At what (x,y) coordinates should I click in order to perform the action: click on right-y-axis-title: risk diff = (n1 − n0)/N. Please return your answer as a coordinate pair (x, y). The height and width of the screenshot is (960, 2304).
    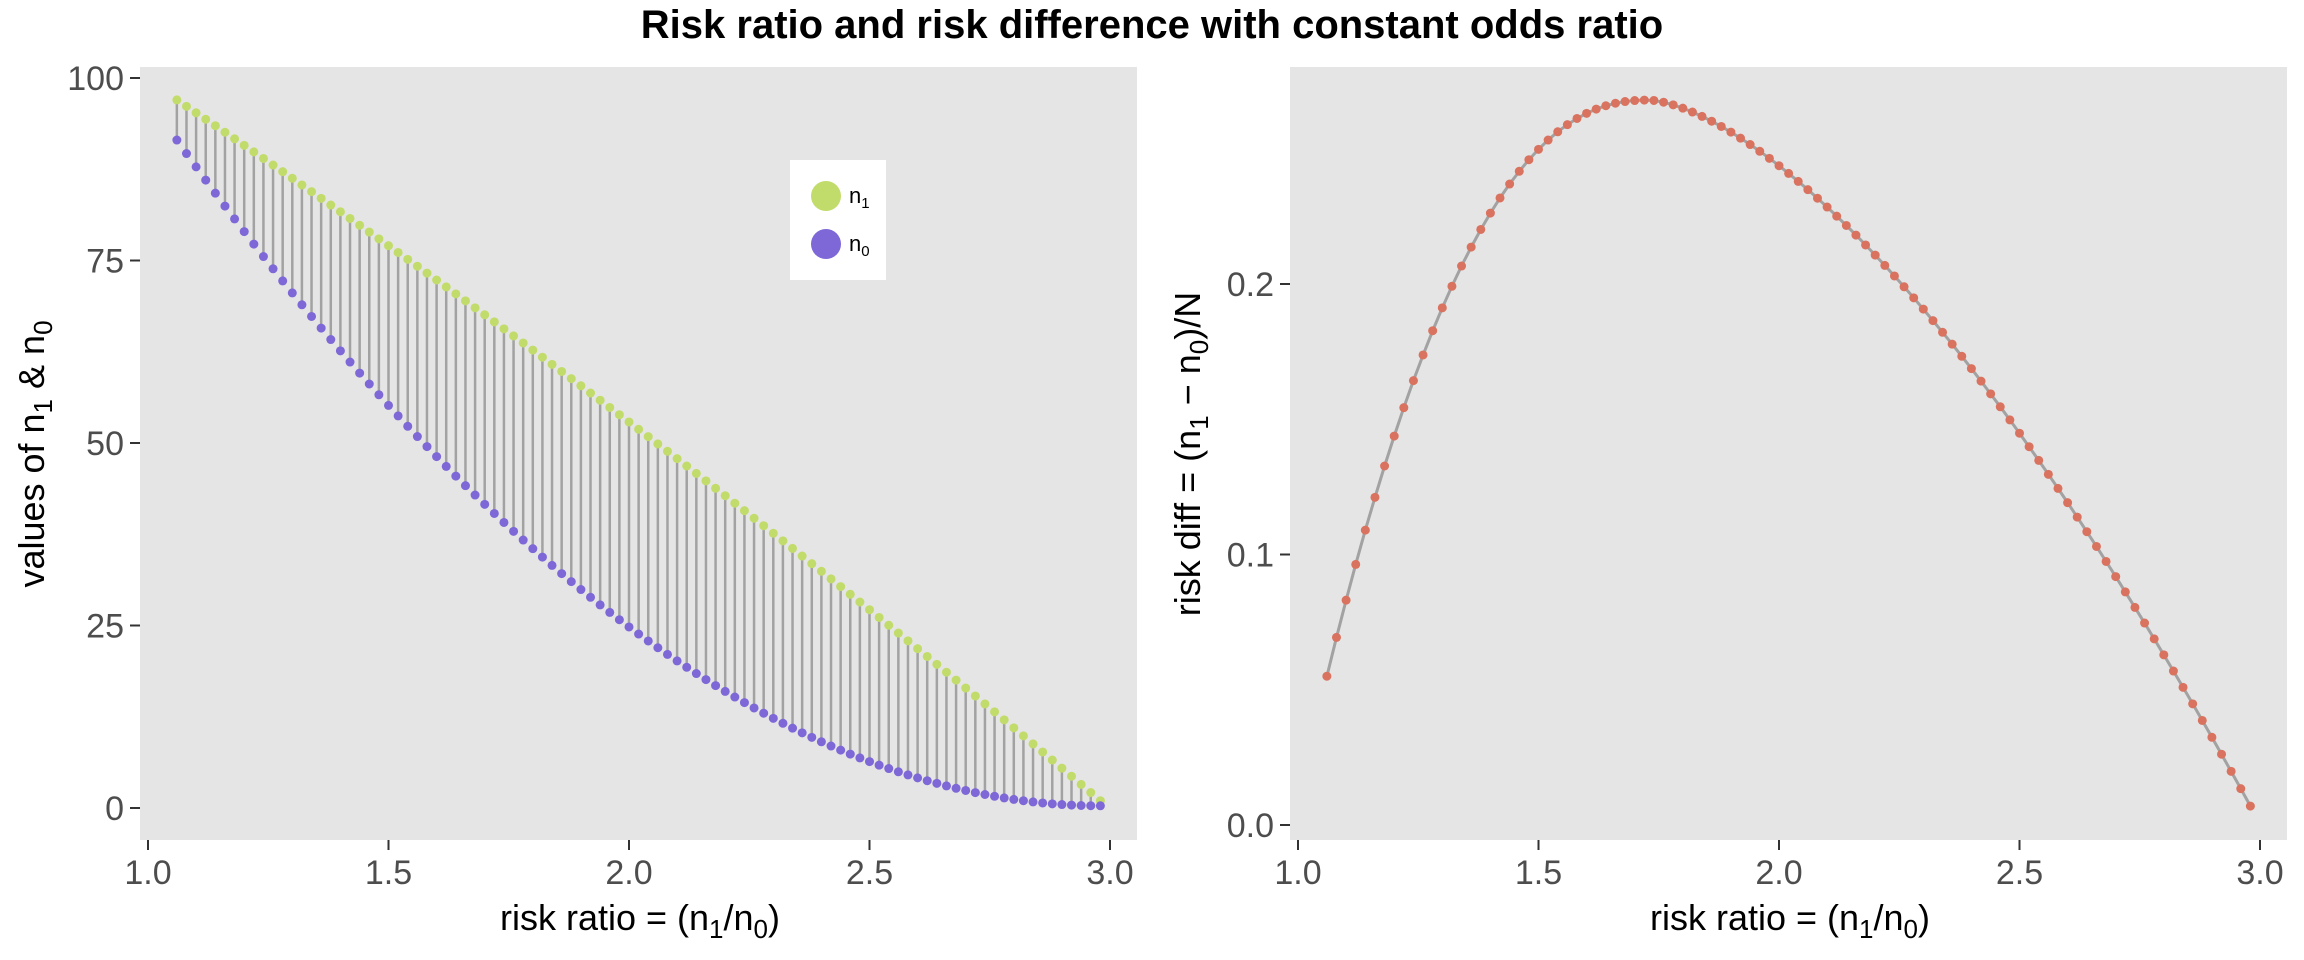
    Looking at the image, I should click on (1190, 454).